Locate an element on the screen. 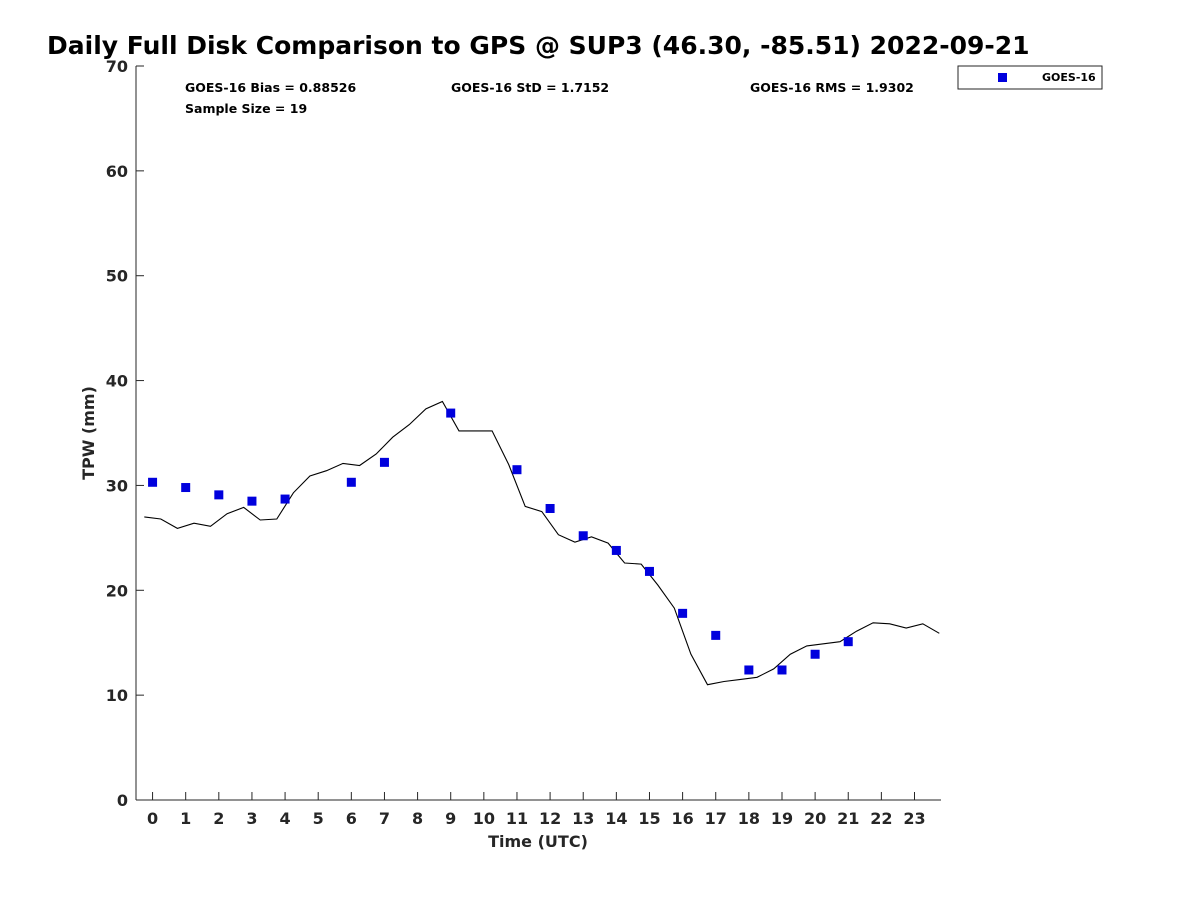  legend-box is located at coordinates (1030, 77).